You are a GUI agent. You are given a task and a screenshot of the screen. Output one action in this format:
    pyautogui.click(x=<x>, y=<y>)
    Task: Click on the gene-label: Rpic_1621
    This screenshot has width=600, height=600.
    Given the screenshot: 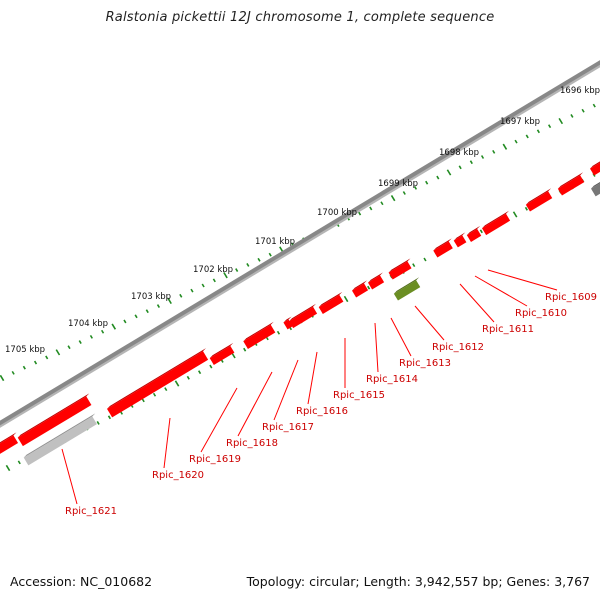 What is the action you would take?
    pyautogui.click(x=91, y=511)
    